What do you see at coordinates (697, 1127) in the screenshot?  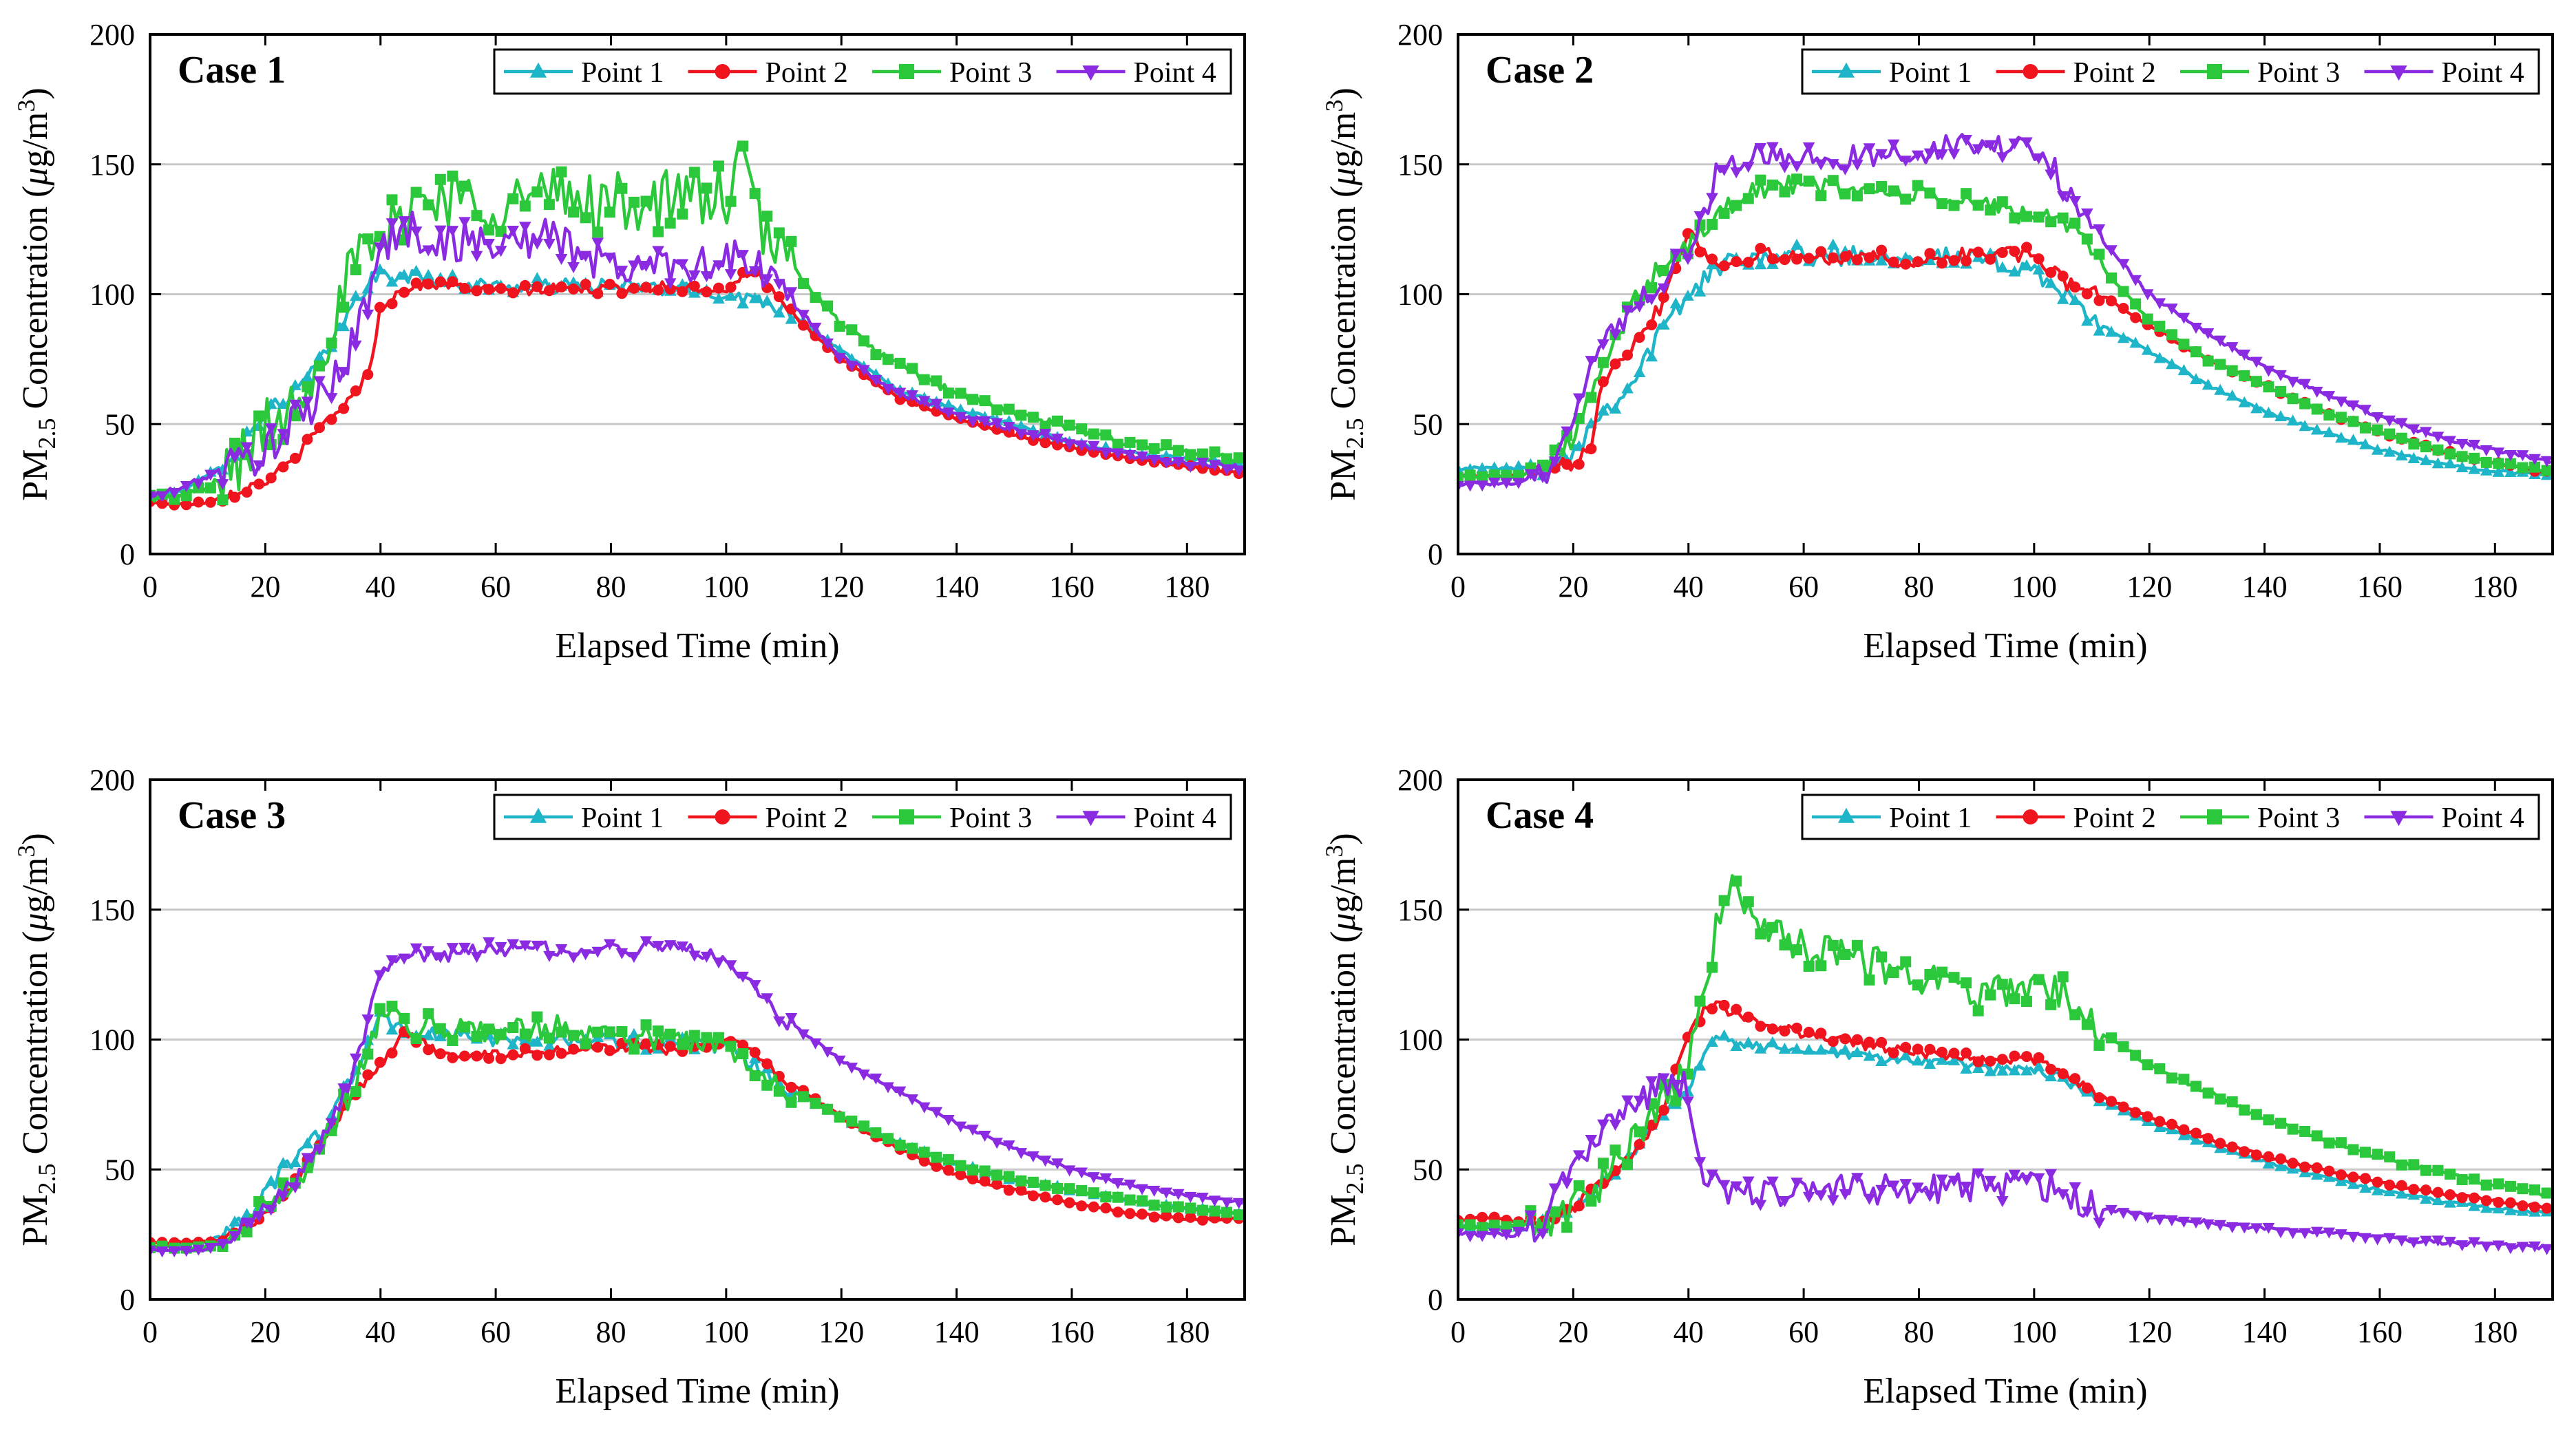 I see `series-line` at bounding box center [697, 1127].